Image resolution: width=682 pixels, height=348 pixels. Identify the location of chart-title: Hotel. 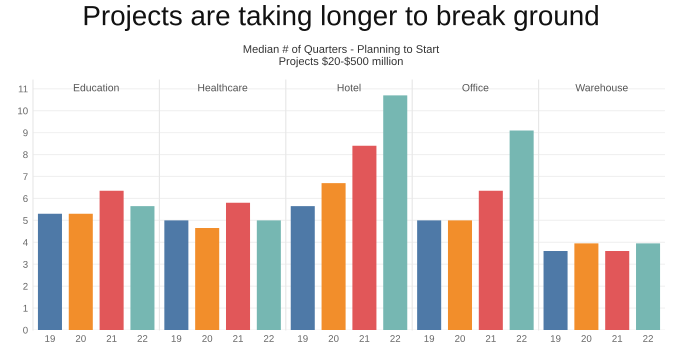
(349, 88).